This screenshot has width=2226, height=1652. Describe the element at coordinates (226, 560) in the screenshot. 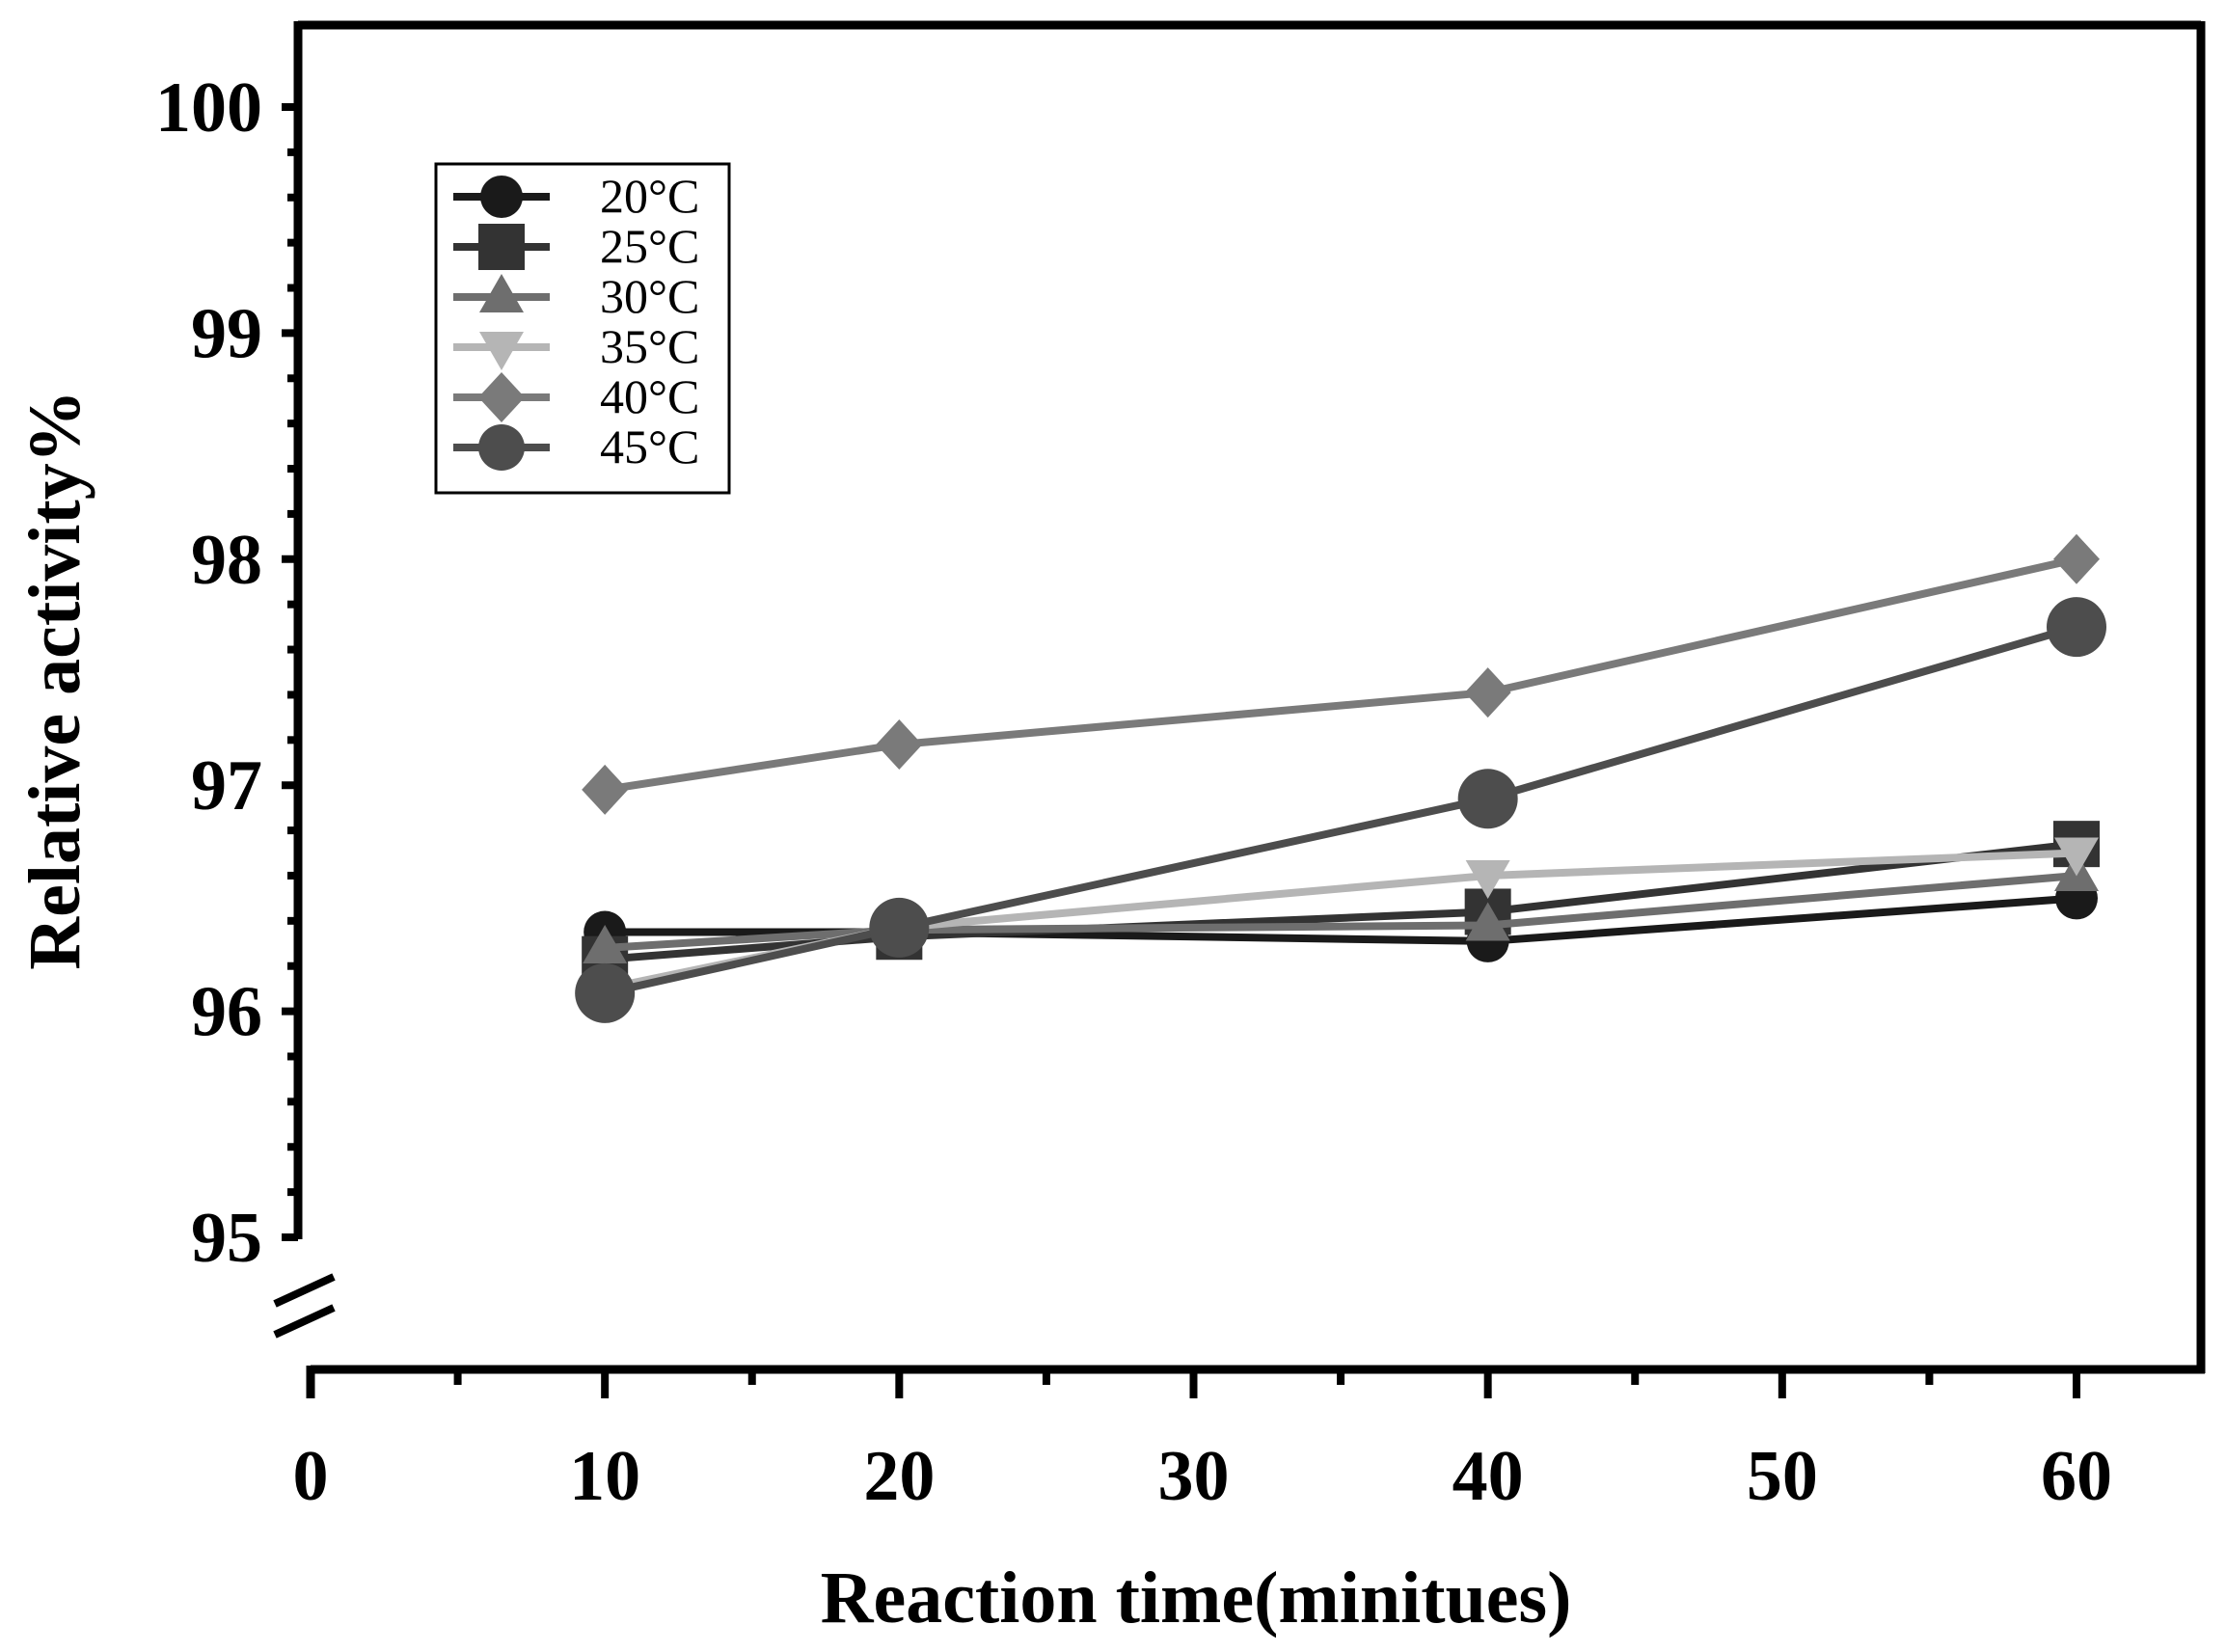

I see `y-tick-label: 98` at that location.